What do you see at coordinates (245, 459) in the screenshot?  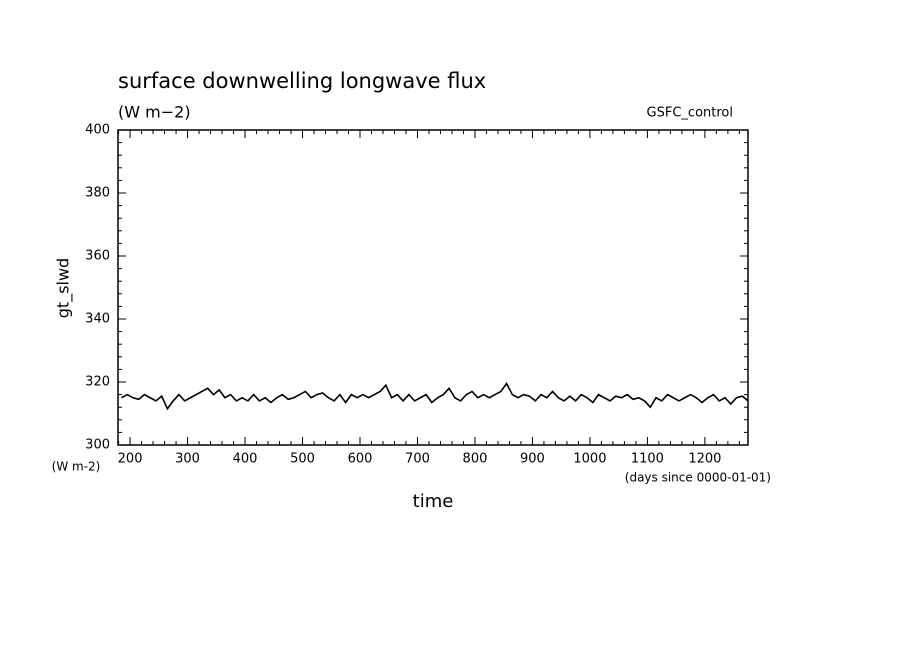 I see `x-tick-label: 400` at bounding box center [245, 459].